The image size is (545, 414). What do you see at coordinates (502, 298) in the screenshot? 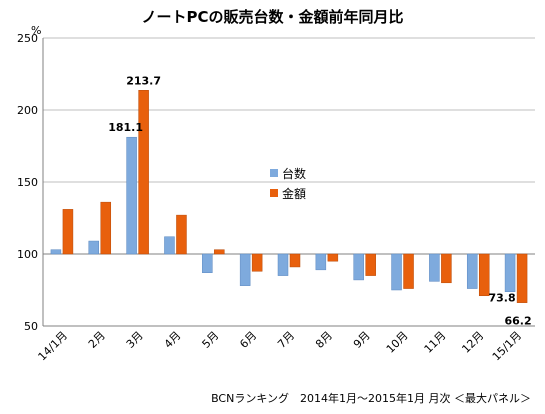
I see `data-label: 73.8` at bounding box center [502, 298].